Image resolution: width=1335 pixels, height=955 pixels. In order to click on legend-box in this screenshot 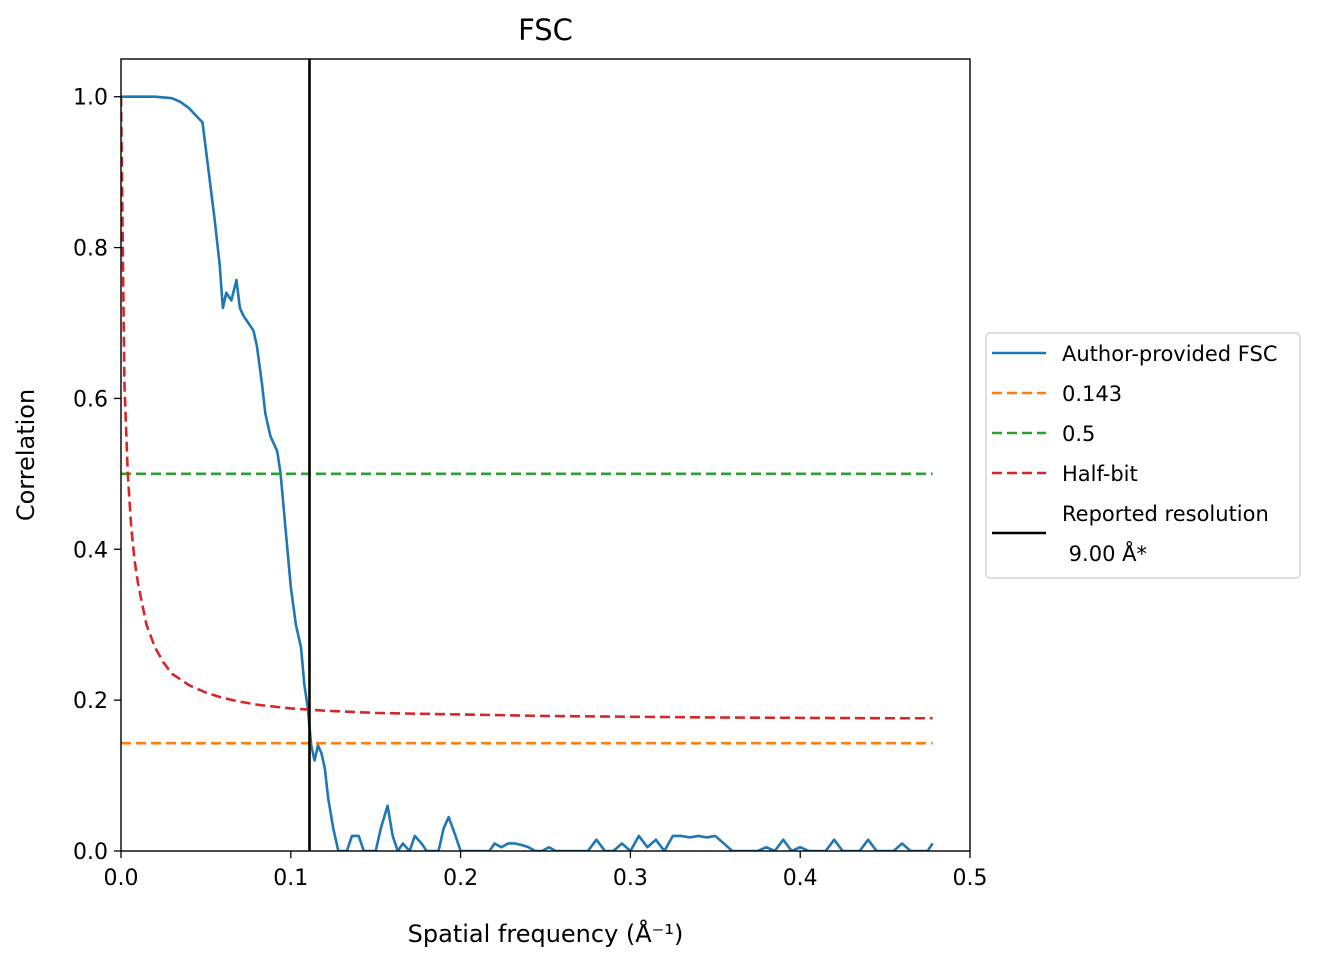, I will do `click(1143, 455)`.